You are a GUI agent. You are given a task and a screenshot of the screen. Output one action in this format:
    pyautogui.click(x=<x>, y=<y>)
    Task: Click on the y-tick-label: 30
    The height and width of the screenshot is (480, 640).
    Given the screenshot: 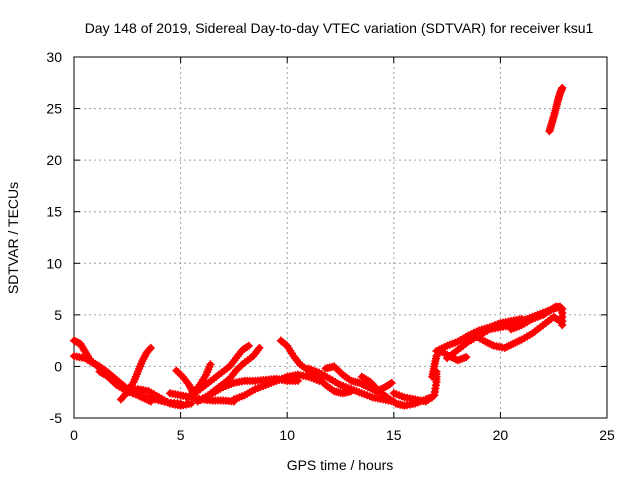 What is the action you would take?
    pyautogui.click(x=54, y=57)
    